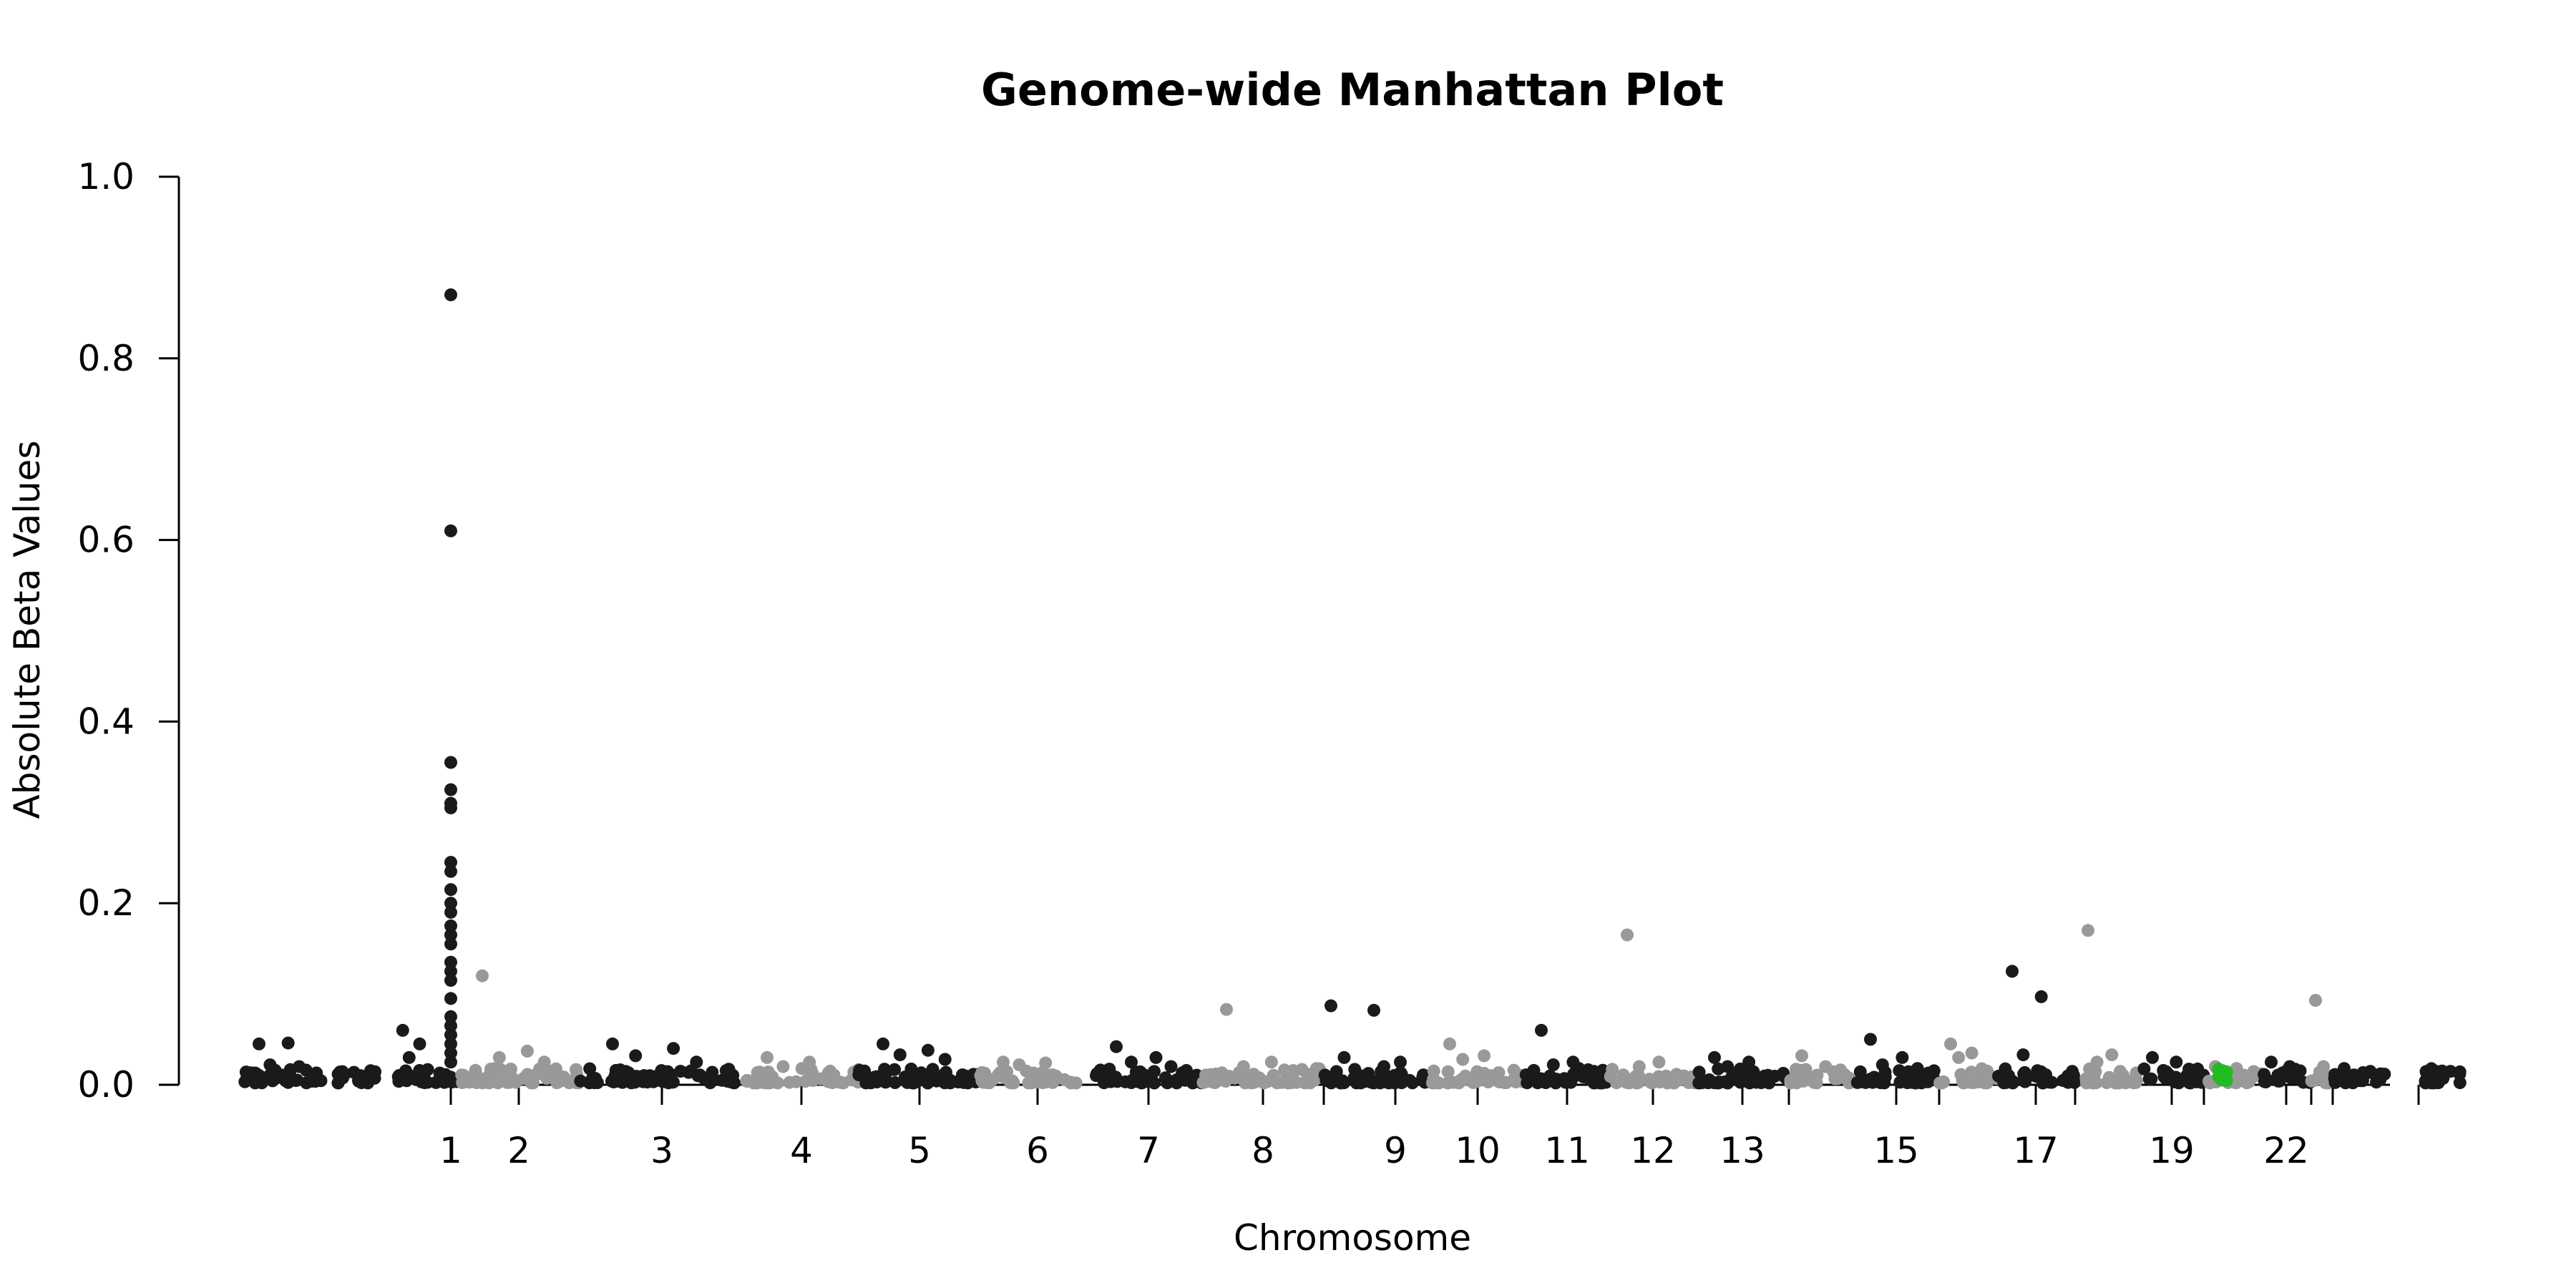 This screenshot has height=1288, width=2576. I want to click on x-tick-label: 2, so click(518, 1150).